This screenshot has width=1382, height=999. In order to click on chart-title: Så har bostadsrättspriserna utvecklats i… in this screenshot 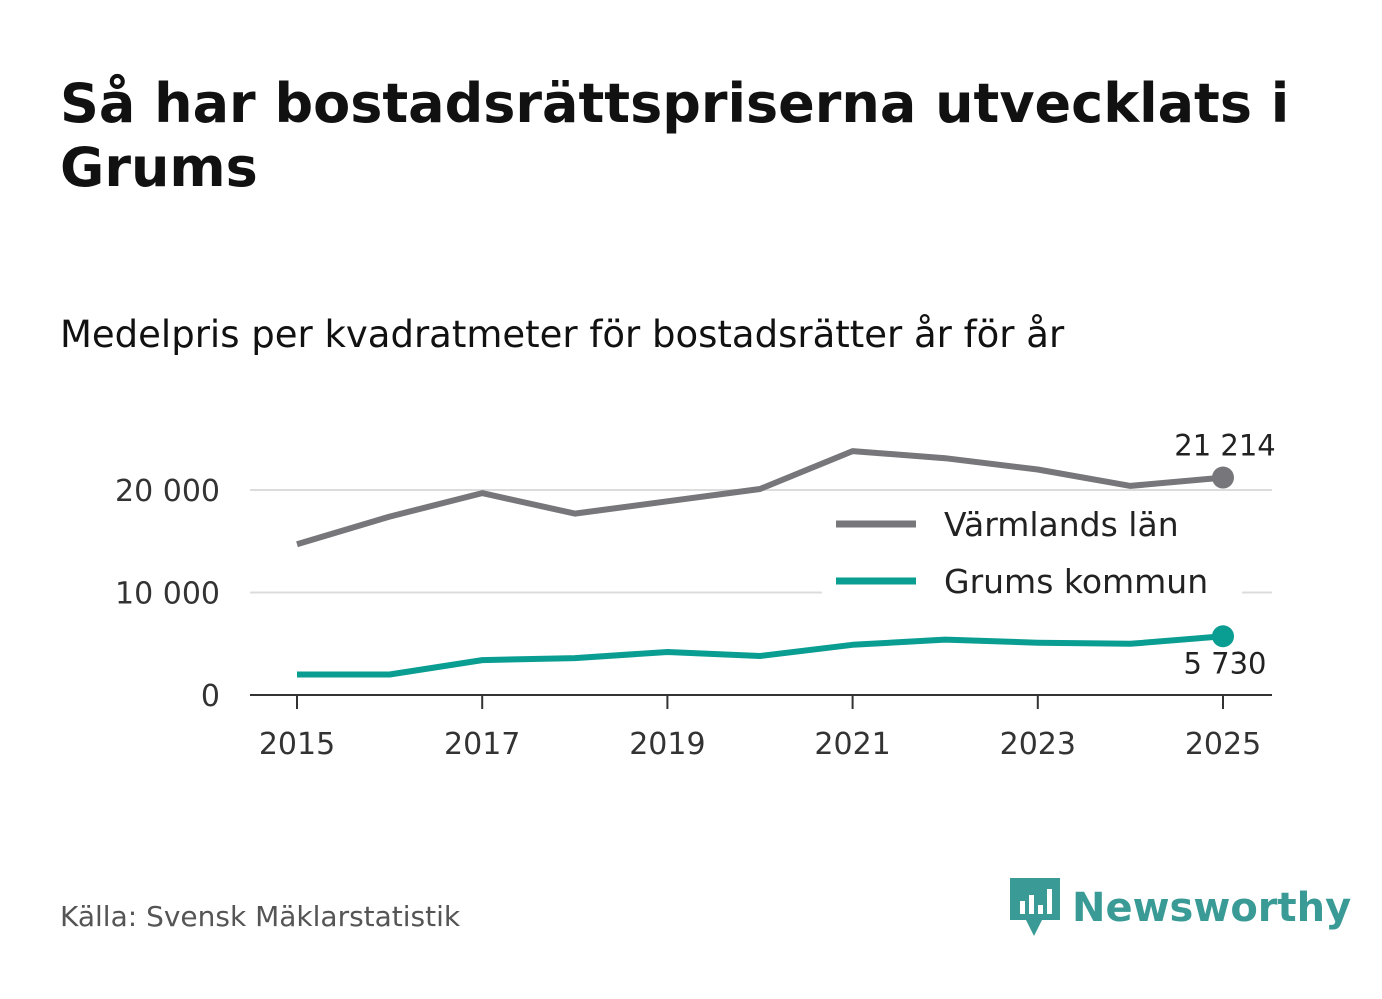, I will do `click(675, 135)`.